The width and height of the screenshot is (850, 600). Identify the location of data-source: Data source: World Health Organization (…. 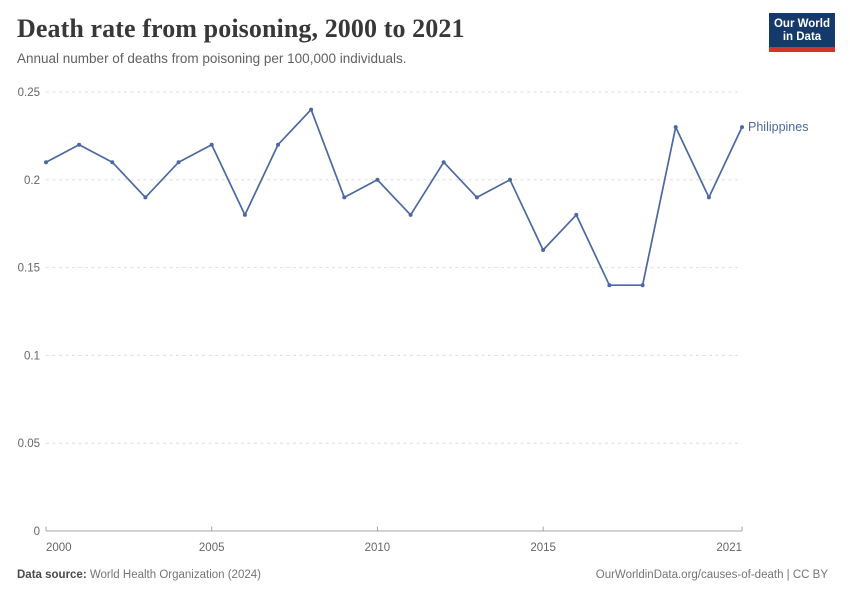
(139, 575).